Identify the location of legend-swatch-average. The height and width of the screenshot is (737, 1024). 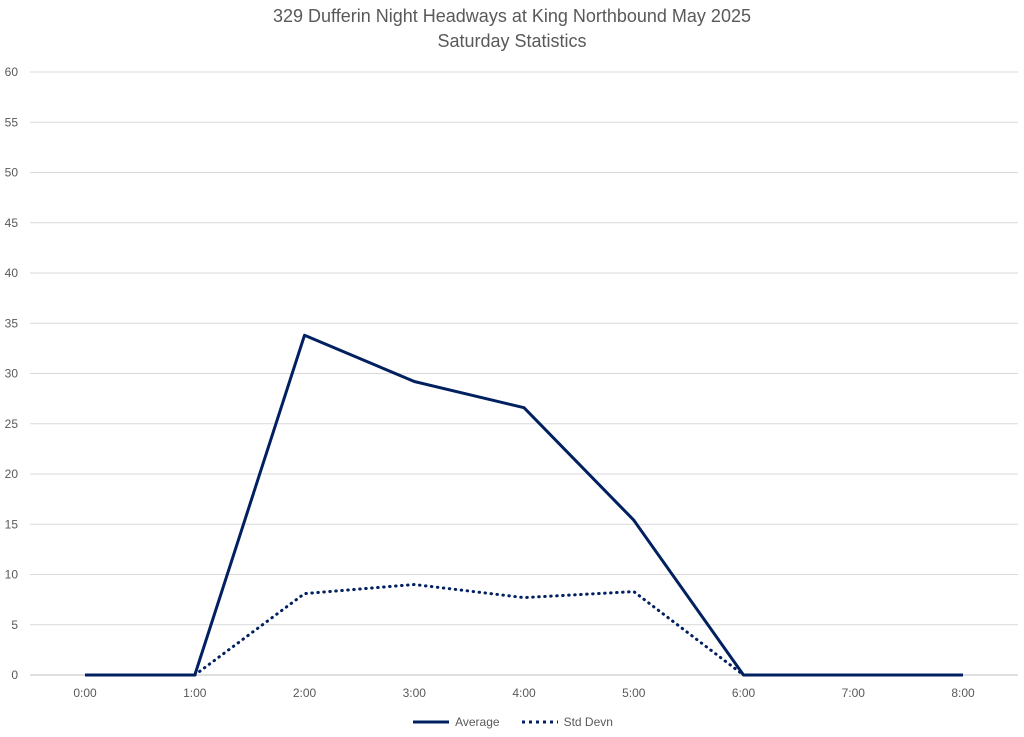
(431, 722).